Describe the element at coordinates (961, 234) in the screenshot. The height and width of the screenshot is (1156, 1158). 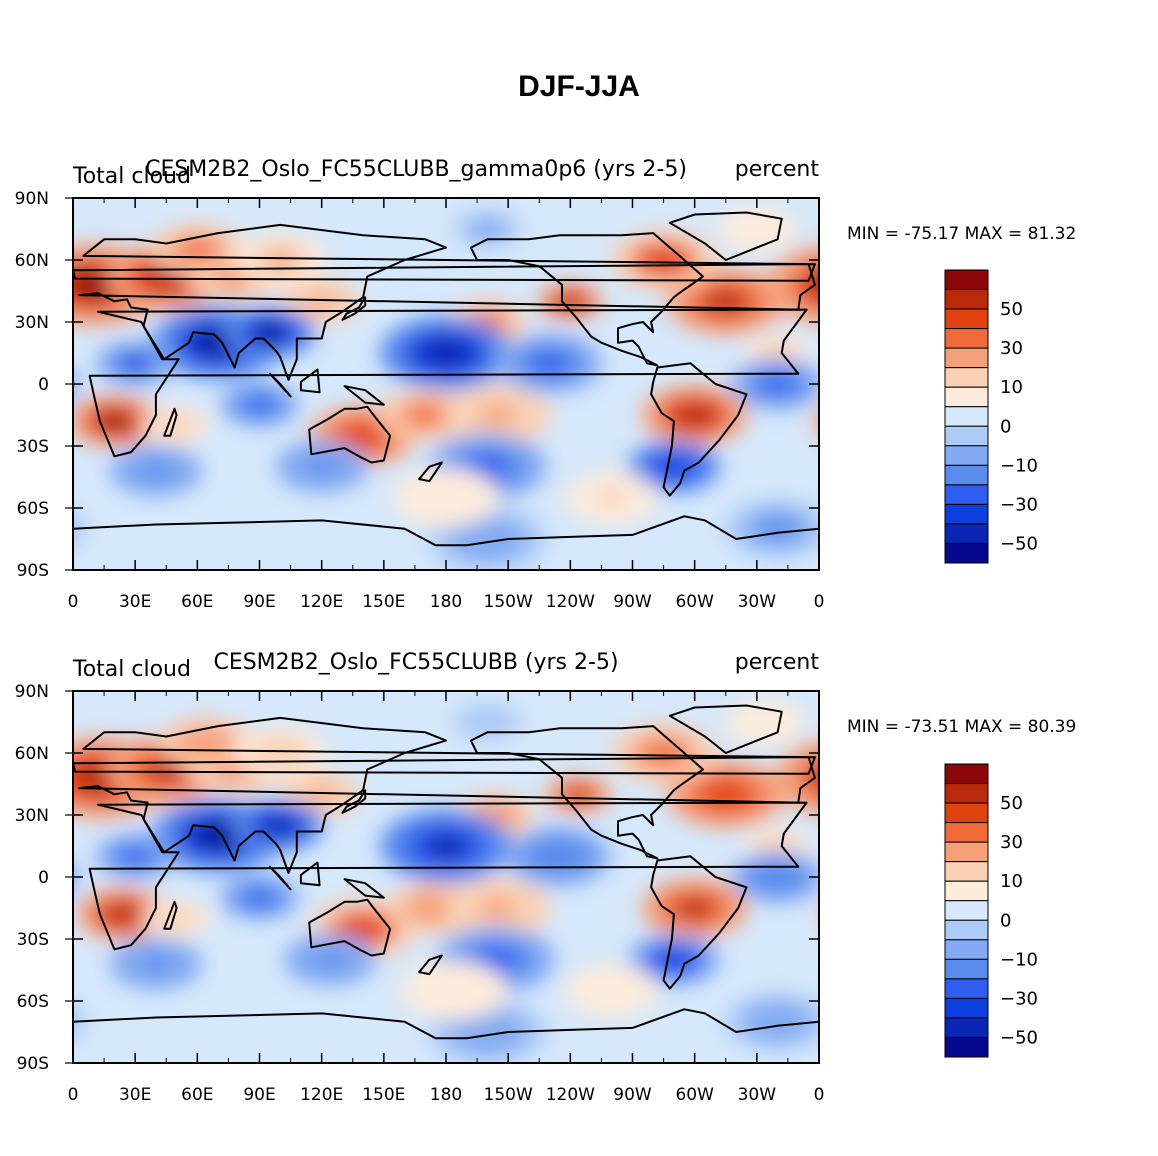
I see `min-max-stats: MIN = -75.17 MAX = 81.32` at that location.